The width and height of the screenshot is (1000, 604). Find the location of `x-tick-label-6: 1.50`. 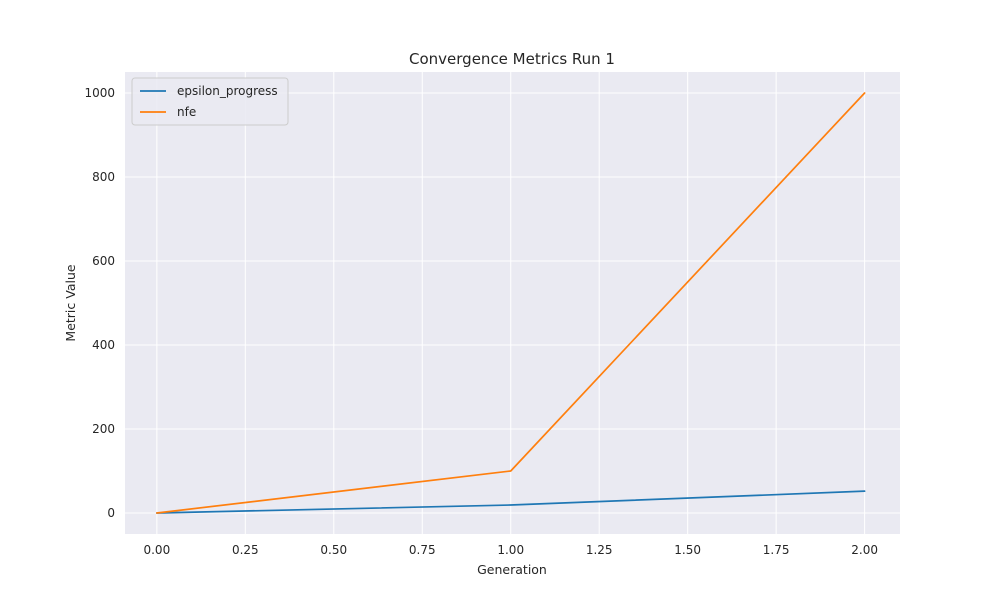

x-tick-label-6: 1.50 is located at coordinates (687, 550).